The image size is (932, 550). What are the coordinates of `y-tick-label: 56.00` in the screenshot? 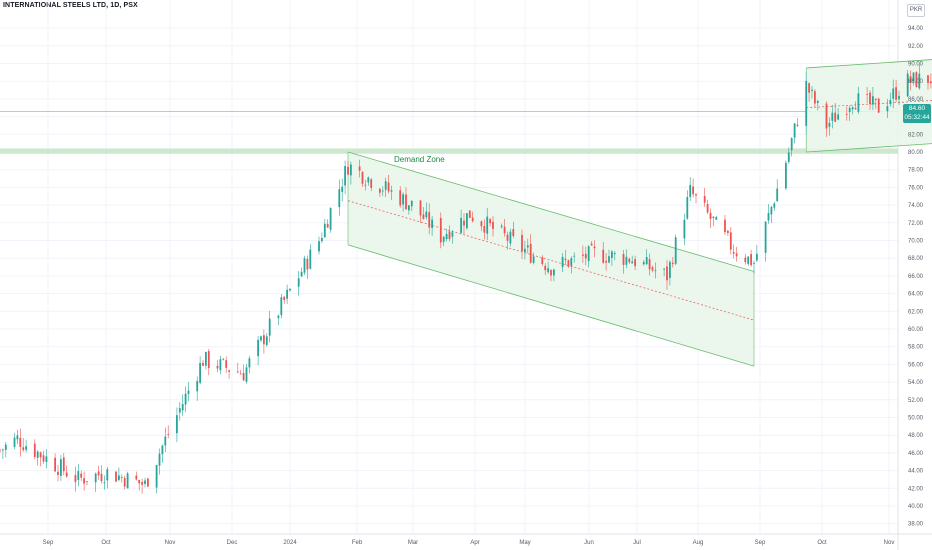 It's located at (916, 365).